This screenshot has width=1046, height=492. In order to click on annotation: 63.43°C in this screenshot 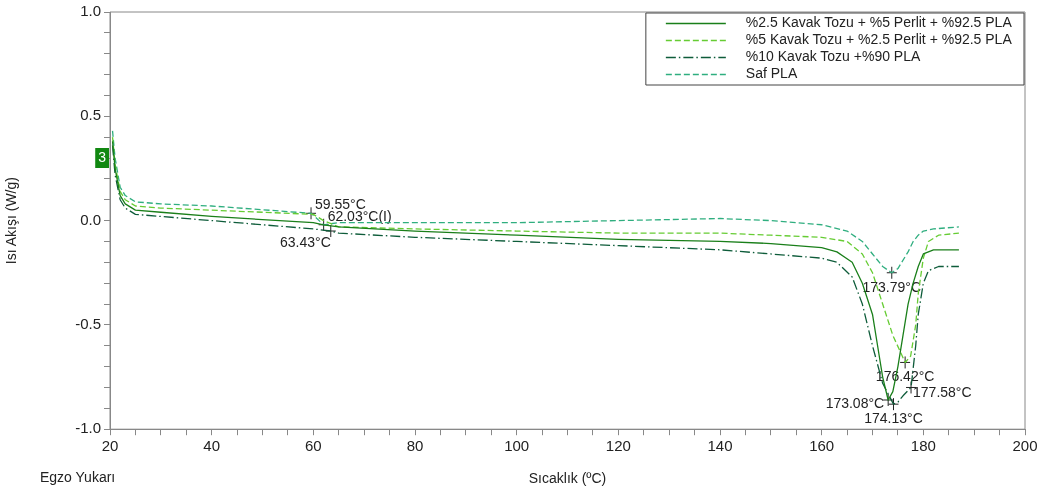, I will do `click(305, 241)`.